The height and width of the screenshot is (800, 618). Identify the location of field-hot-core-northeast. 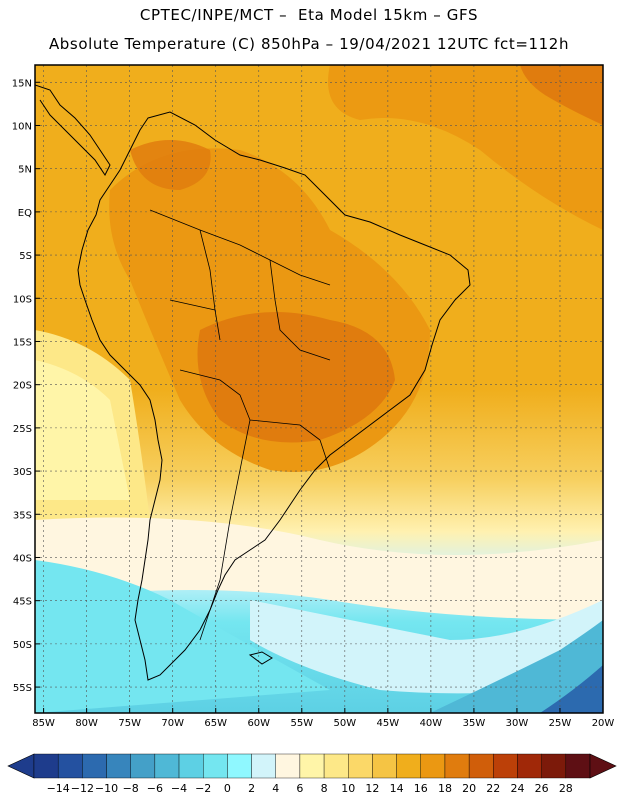
(561, 95).